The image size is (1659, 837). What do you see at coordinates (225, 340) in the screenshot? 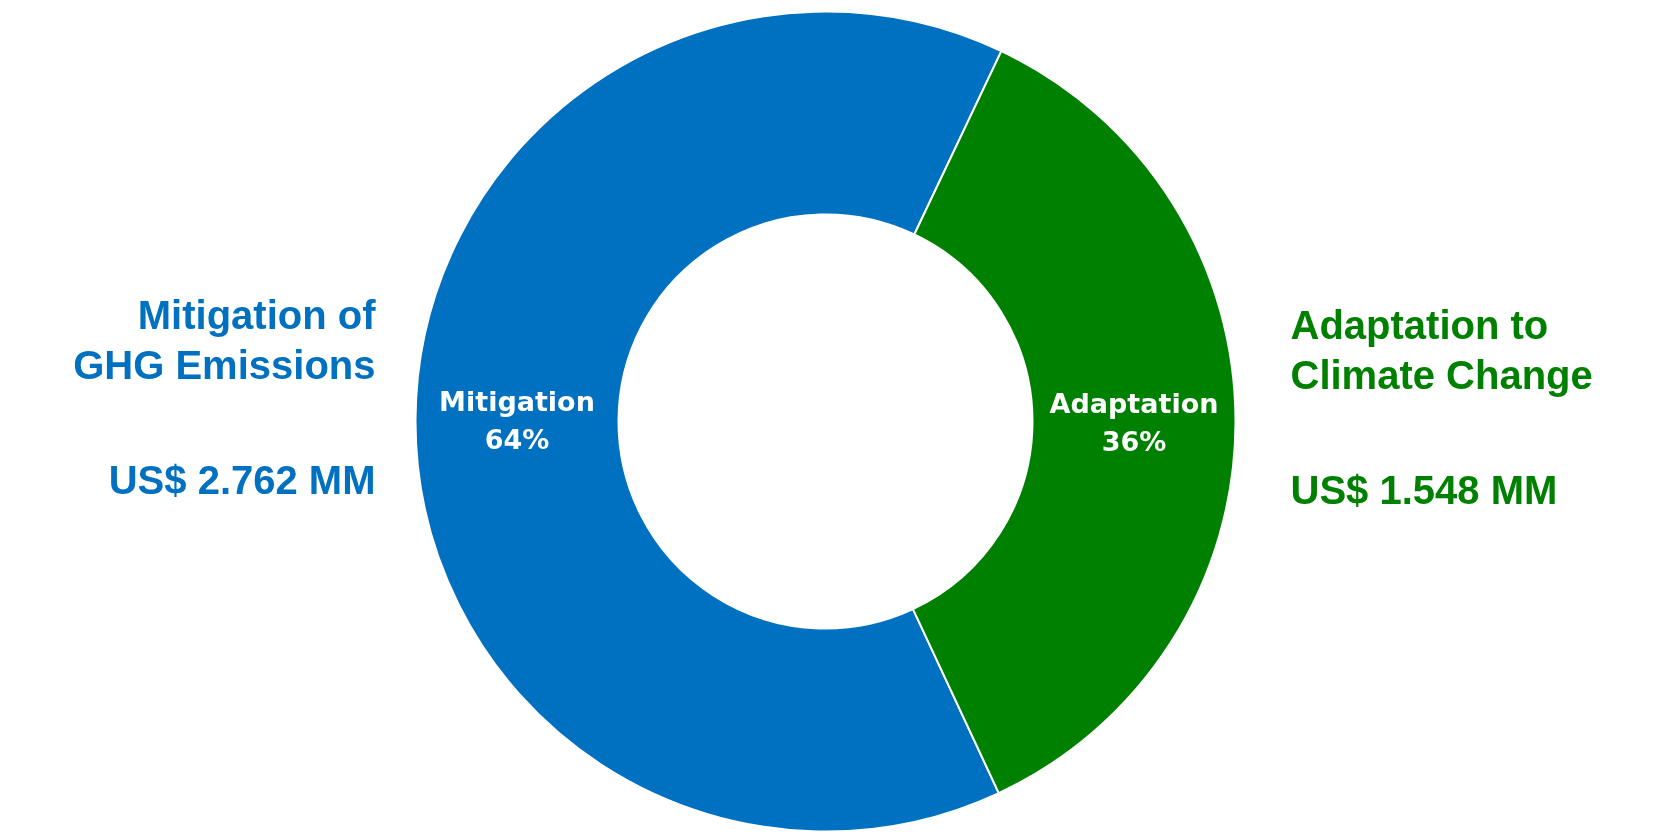
I see `text: Mitigation of GHG Emissions` at bounding box center [225, 340].